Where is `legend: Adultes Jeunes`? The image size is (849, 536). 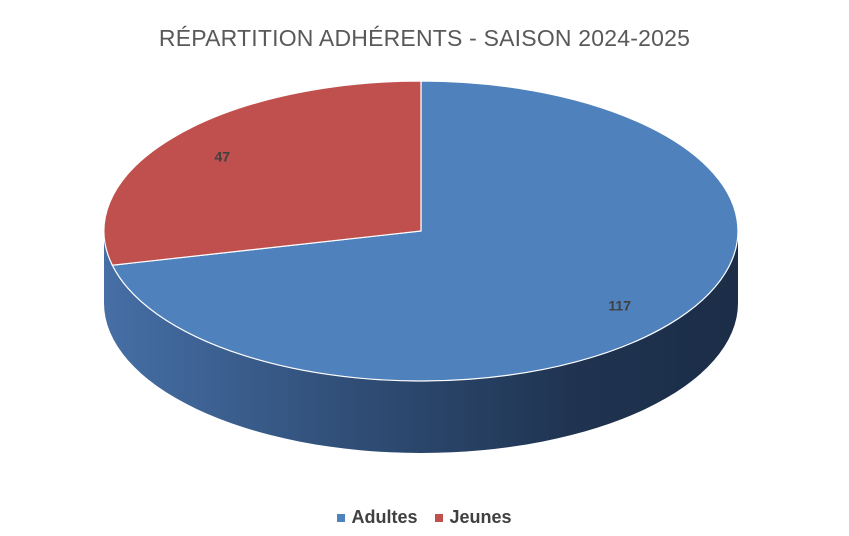
legend: Adultes Jeunes is located at coordinates (424, 517).